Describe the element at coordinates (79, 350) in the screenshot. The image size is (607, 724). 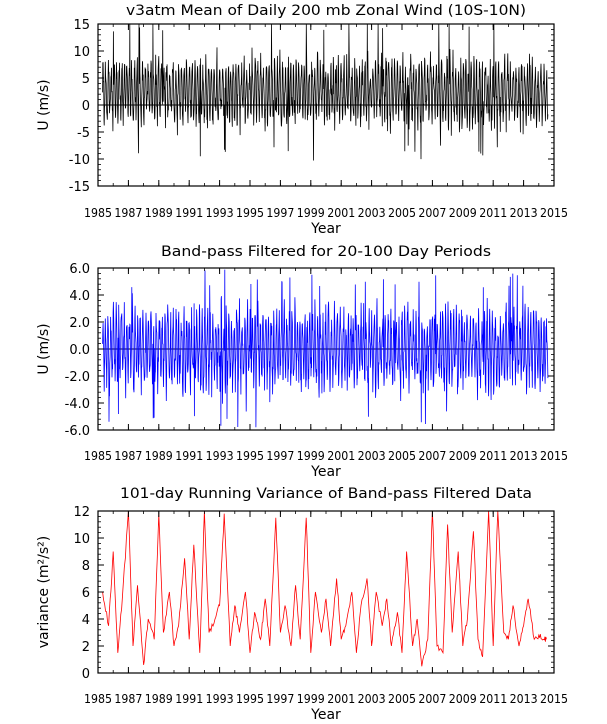
I see `panel-2-ytick-label: 0.0` at that location.